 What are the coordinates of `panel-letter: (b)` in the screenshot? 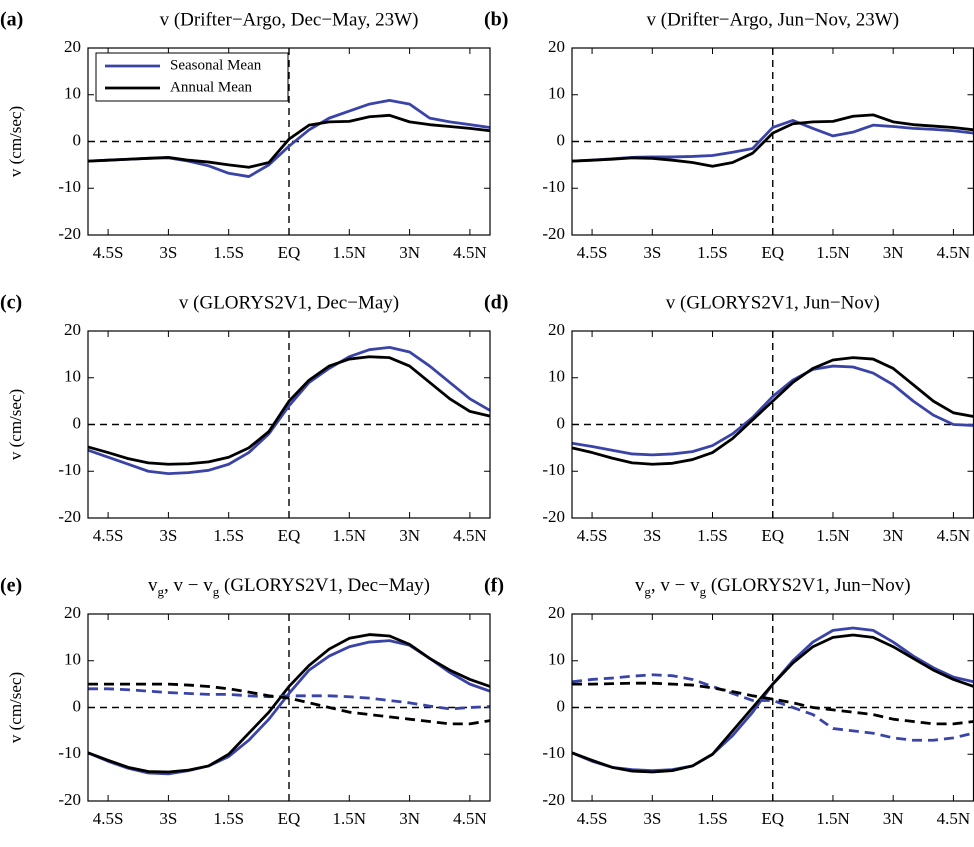 It's located at (496, 20).